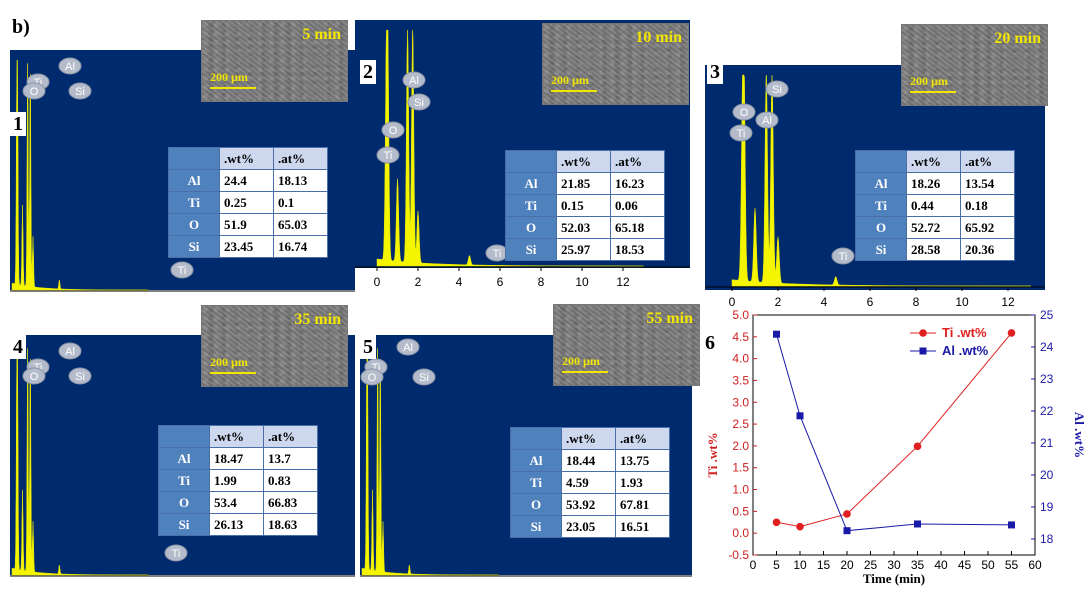 The image size is (1085, 591). What do you see at coordinates (238, 502) in the screenshot?
I see `table-row: O 53.4 66.83` at bounding box center [238, 502].